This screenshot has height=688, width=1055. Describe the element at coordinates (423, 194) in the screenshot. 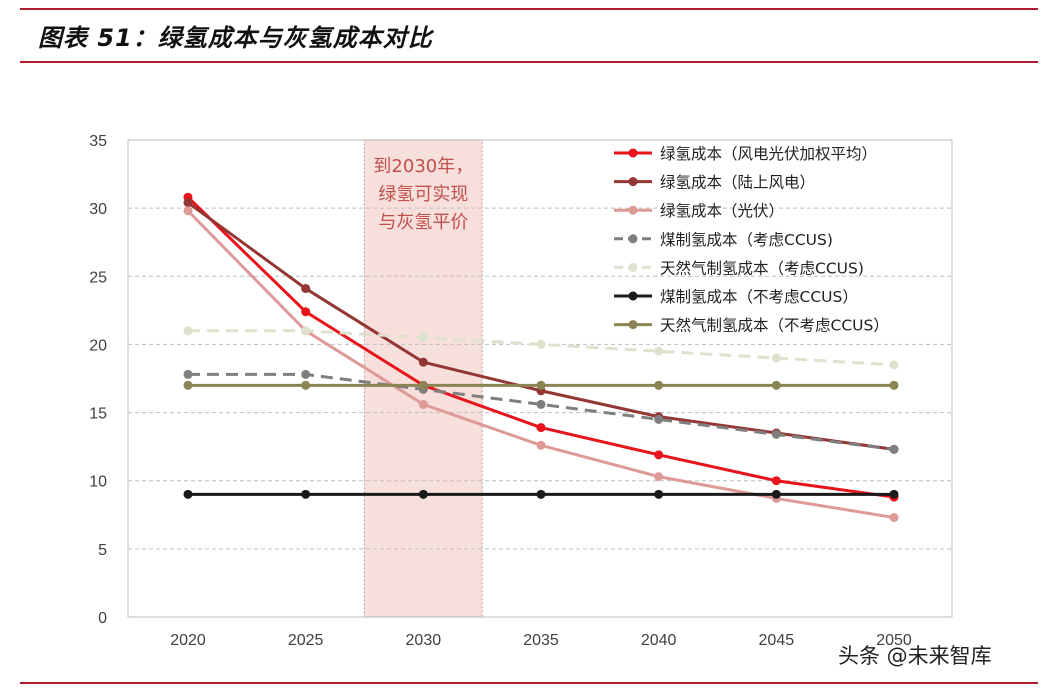

I see `annotation-line: 绿氢可实现` at that location.